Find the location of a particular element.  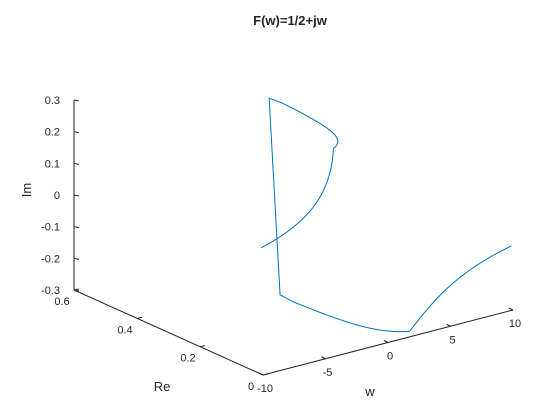

z-tick-label: -0.3 is located at coordinates (50, 291).